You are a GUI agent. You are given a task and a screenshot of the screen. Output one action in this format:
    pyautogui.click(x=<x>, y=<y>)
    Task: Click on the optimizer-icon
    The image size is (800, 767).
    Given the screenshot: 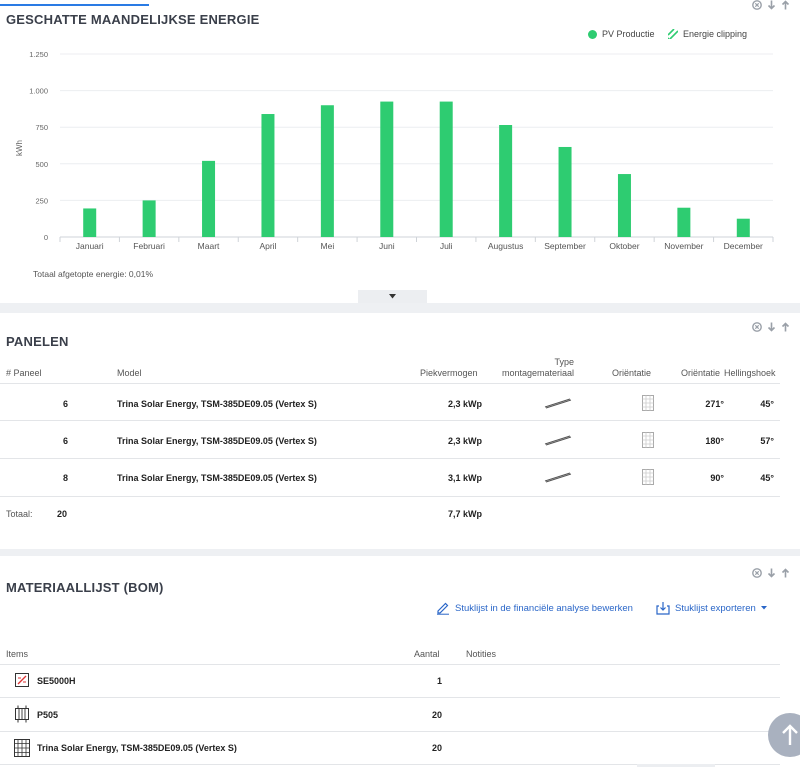 What is the action you would take?
    pyautogui.click(x=22, y=714)
    